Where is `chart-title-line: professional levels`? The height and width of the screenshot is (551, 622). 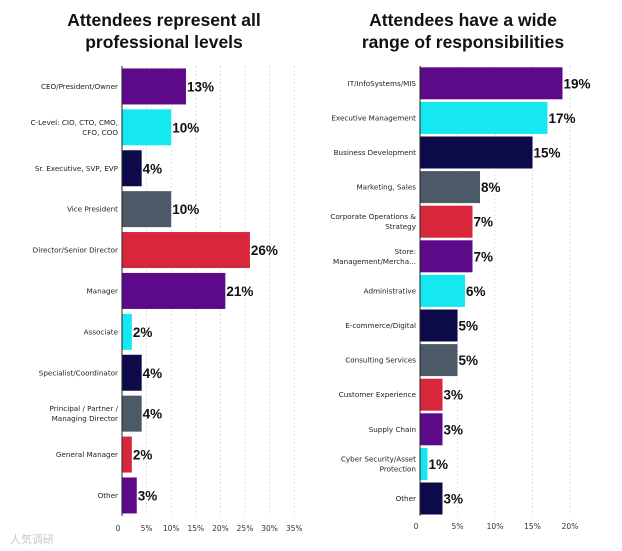 chart-title-line: professional levels is located at coordinates (164, 42).